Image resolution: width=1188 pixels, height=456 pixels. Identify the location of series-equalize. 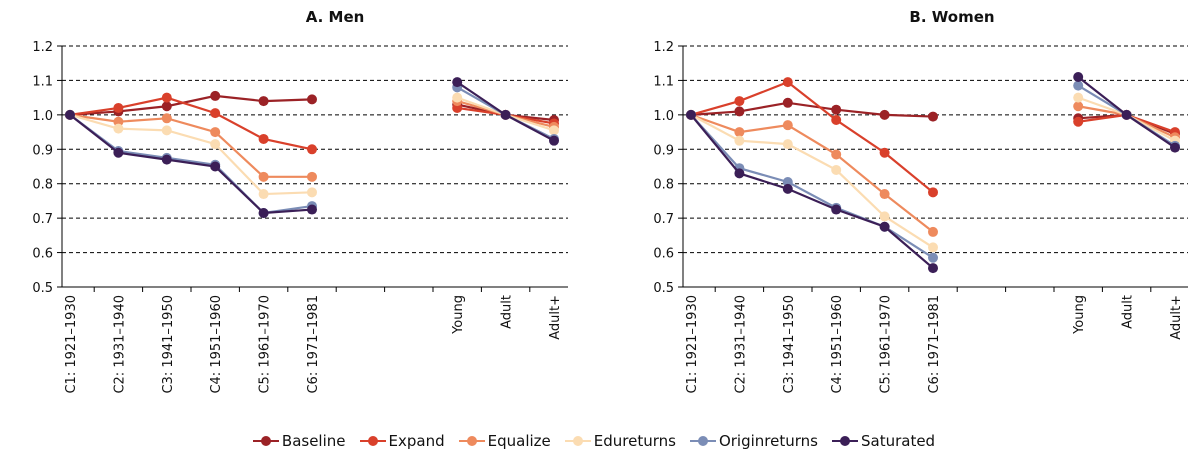
(933, 169).